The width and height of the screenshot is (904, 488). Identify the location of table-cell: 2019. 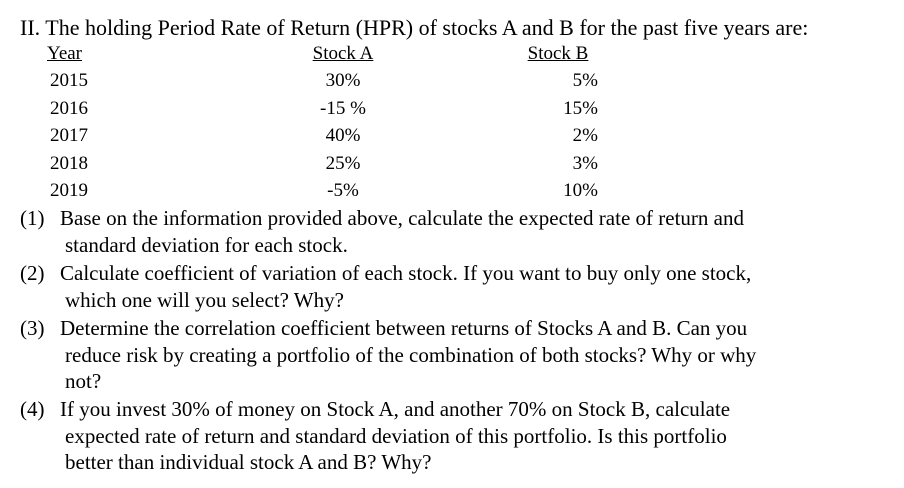
(69, 190).